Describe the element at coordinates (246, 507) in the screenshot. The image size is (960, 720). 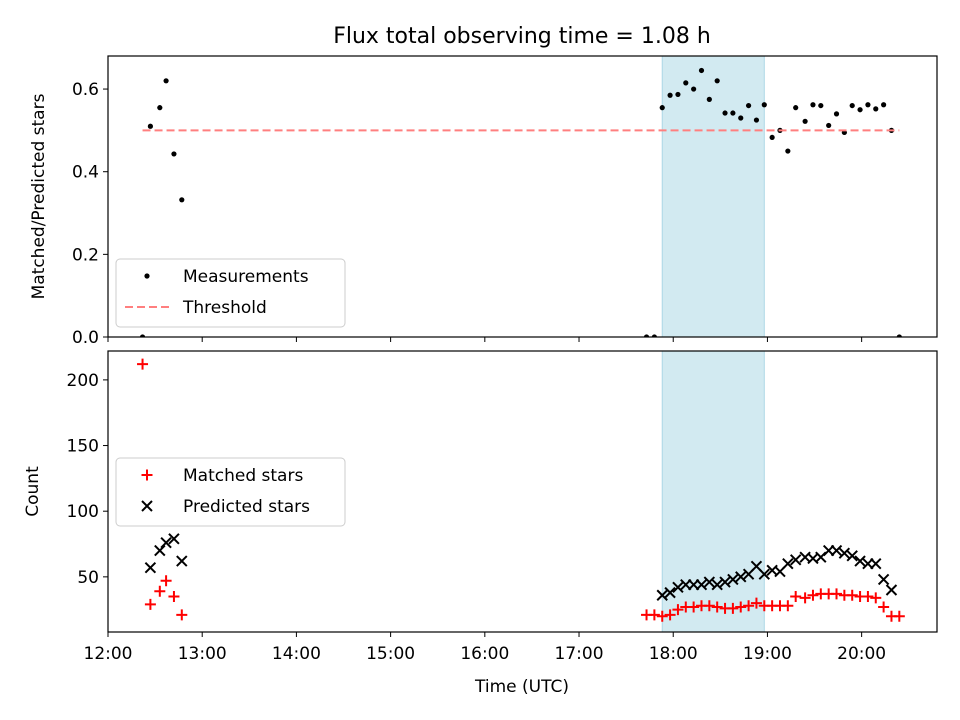
I see `predicted-stars-legend-label: Predicted stars` at that location.